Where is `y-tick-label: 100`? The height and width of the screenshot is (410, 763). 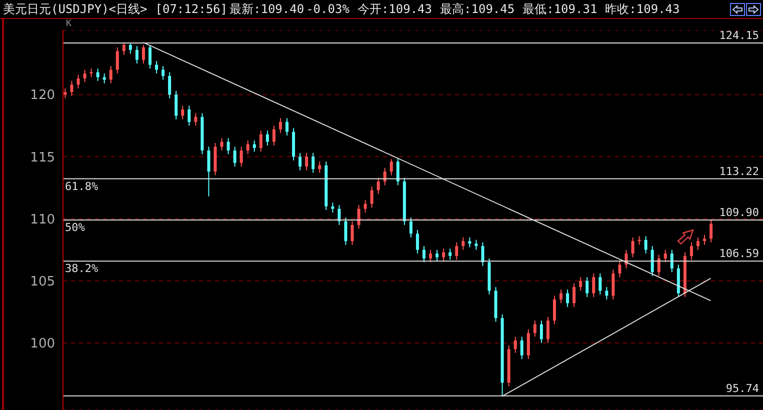
y-tick-label: 100 is located at coordinates (42, 344).